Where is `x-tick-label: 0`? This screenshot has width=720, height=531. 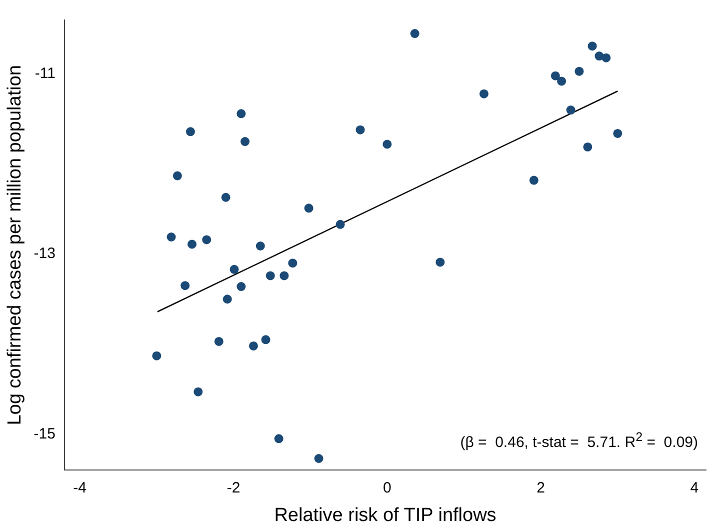
x-tick-label: 0 is located at coordinates (387, 487).